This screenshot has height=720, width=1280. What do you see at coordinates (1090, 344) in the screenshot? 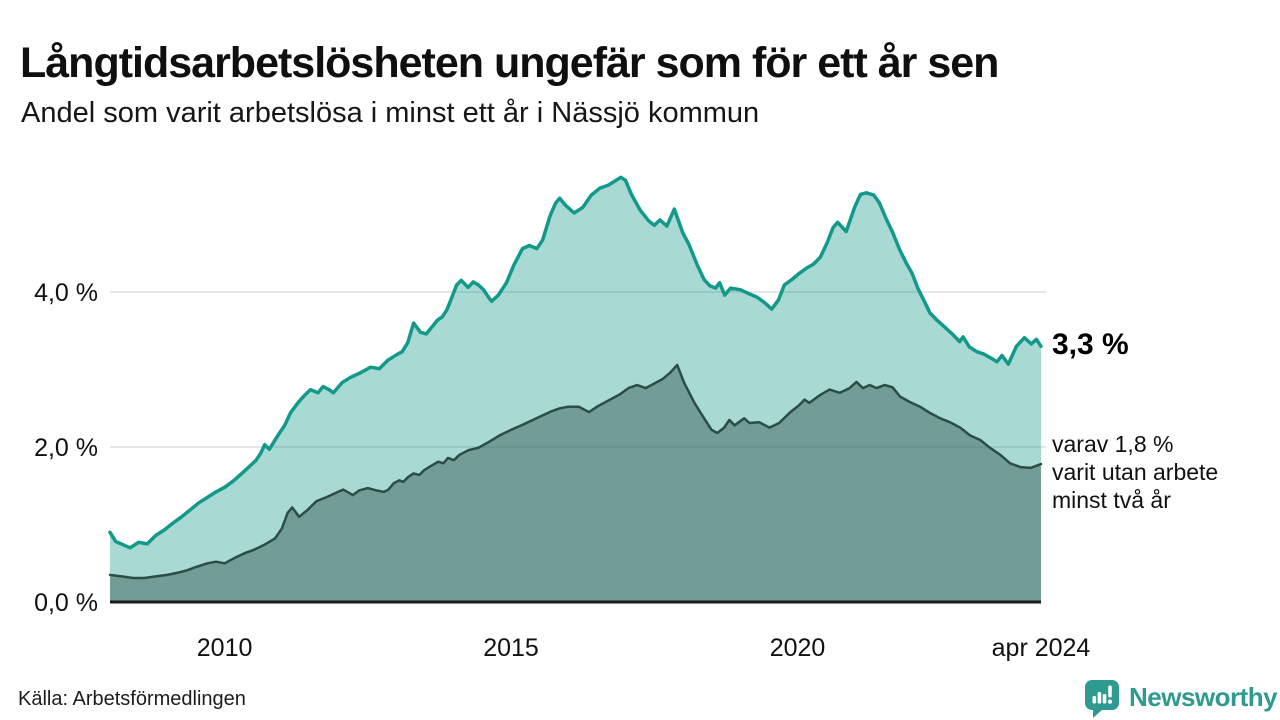
I see `latest-value-label: 3,3 %` at bounding box center [1090, 344].